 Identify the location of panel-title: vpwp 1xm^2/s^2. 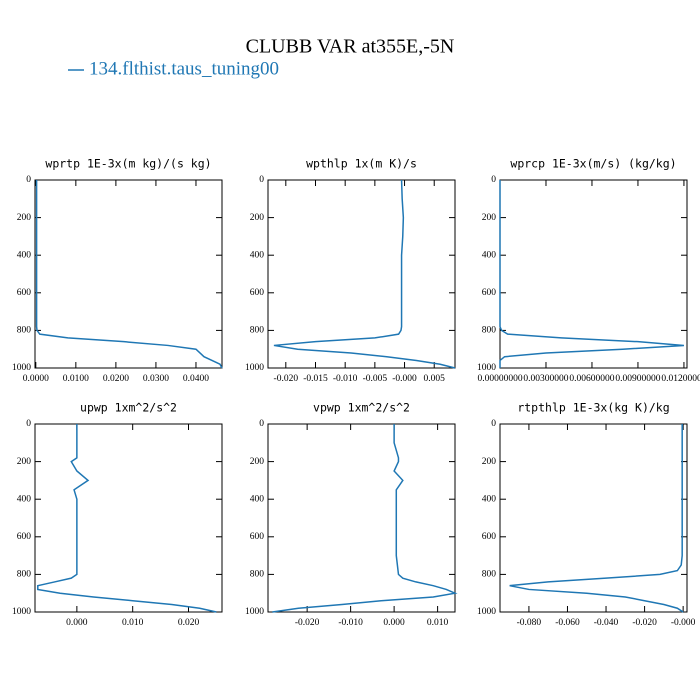
(361, 408).